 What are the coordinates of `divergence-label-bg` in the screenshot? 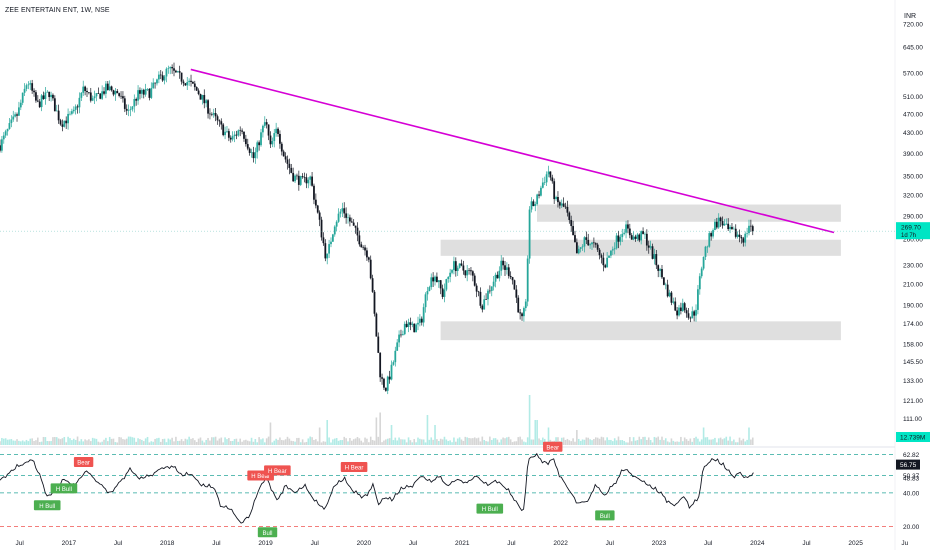 It's located at (47, 505).